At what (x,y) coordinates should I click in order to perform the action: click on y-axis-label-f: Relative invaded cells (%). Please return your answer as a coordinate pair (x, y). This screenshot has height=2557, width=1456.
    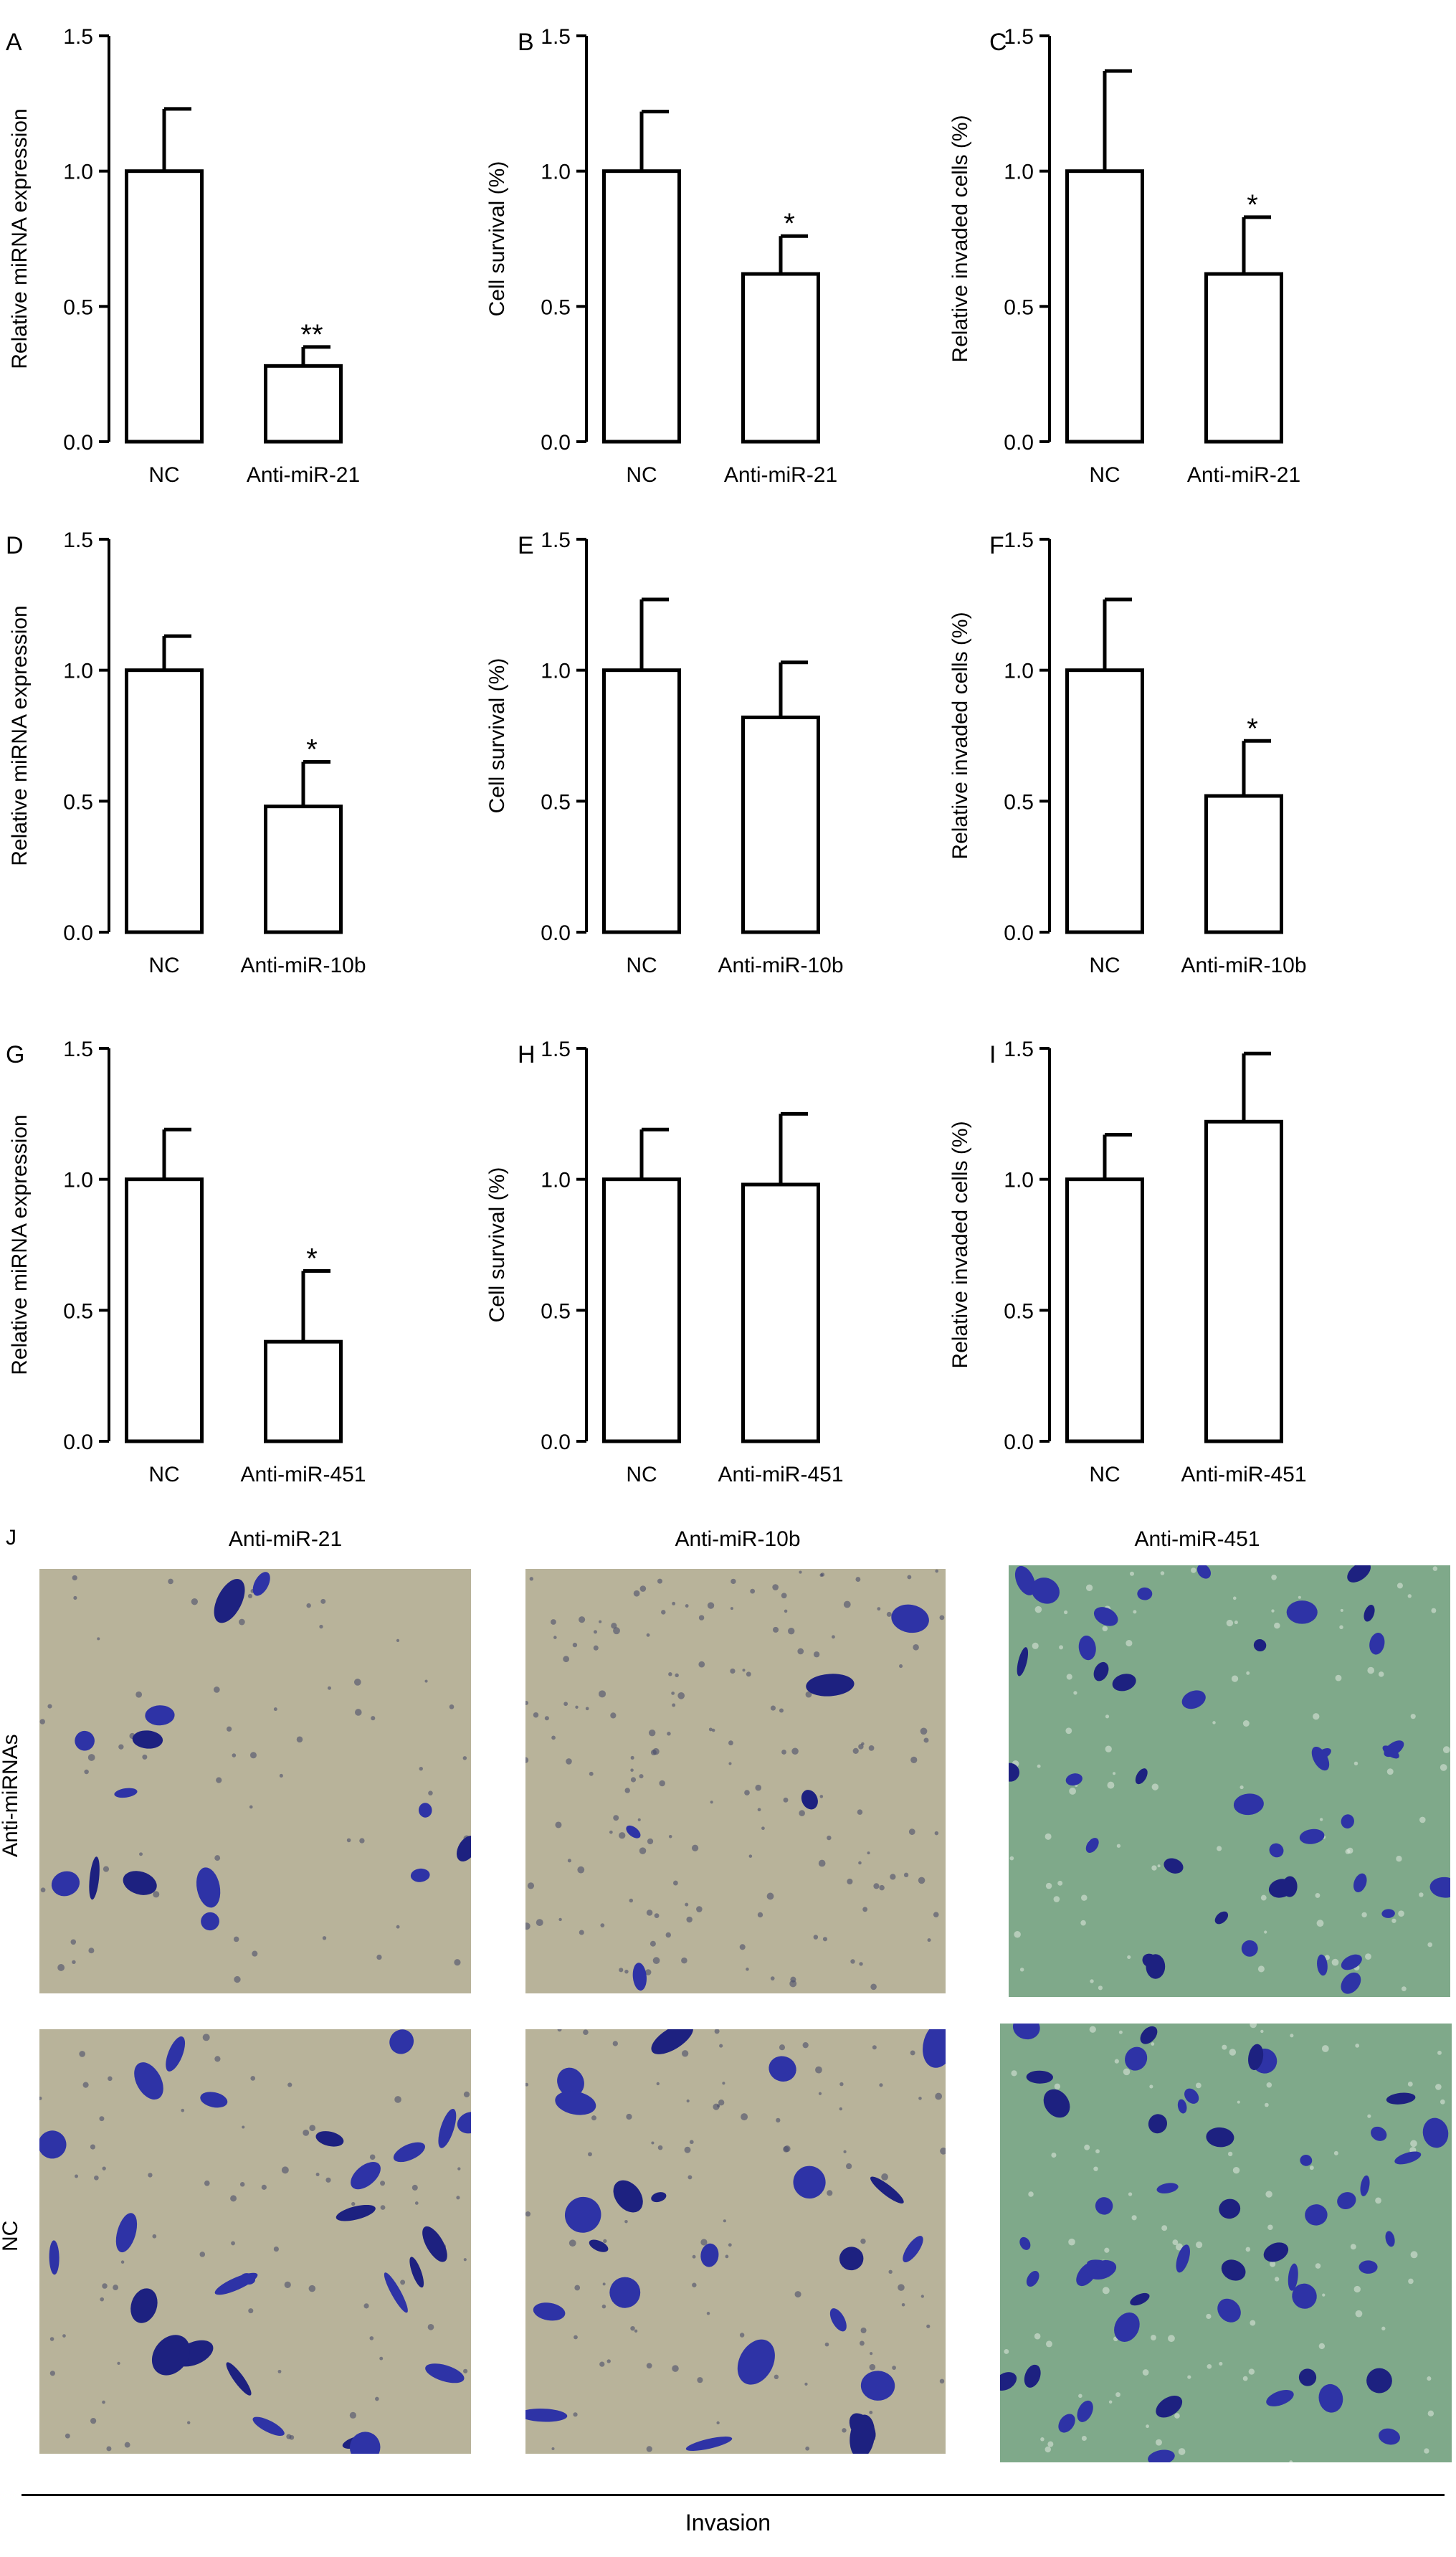
    Looking at the image, I should click on (960, 735).